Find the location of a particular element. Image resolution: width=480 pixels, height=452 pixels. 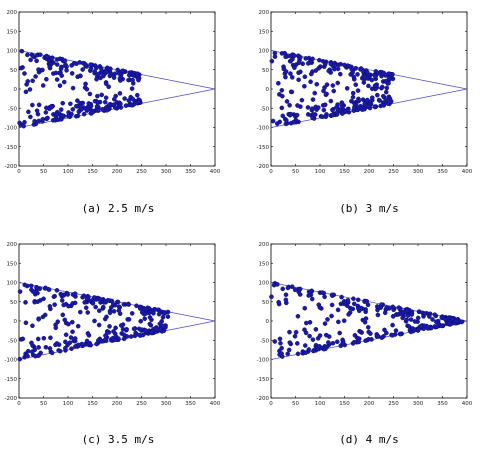

y-tick-label: -150 is located at coordinates (11, 380).